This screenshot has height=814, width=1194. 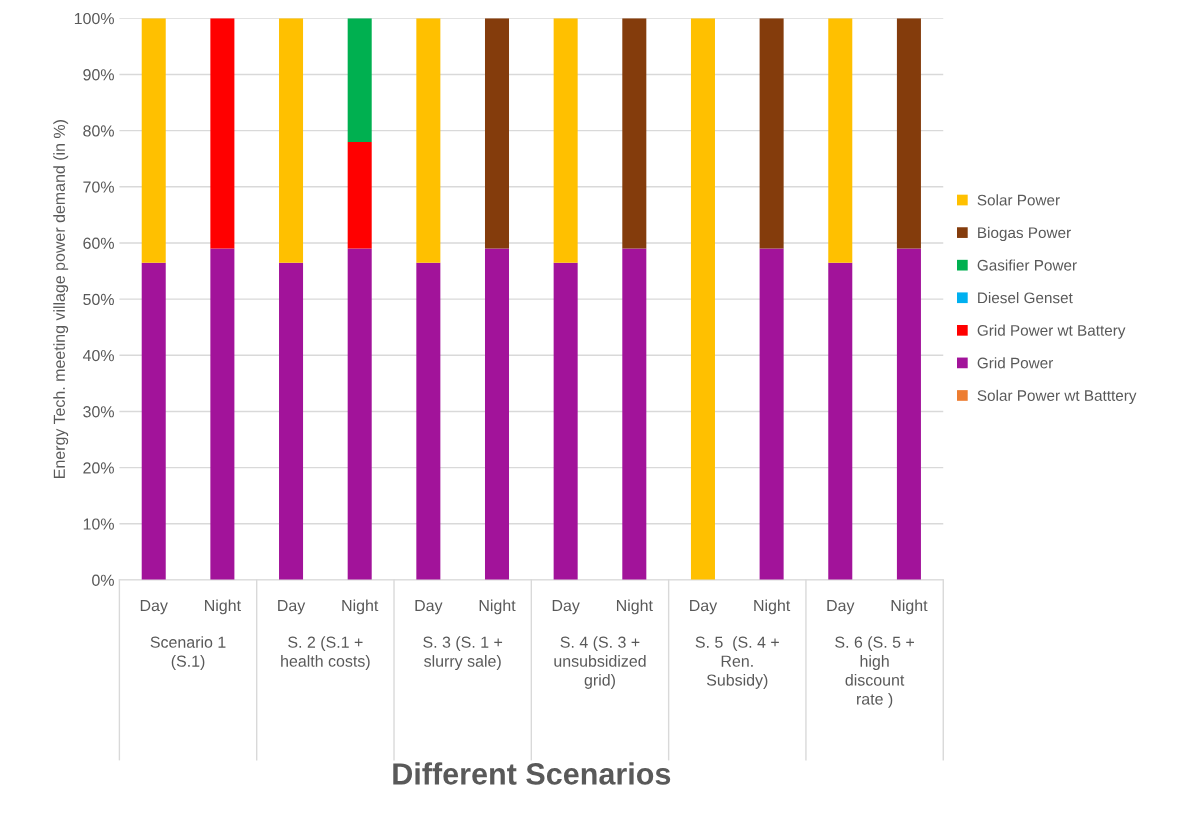 I want to click on text: S. 5 (S. 4 + Ren. Subsidy), so click(x=737, y=662).